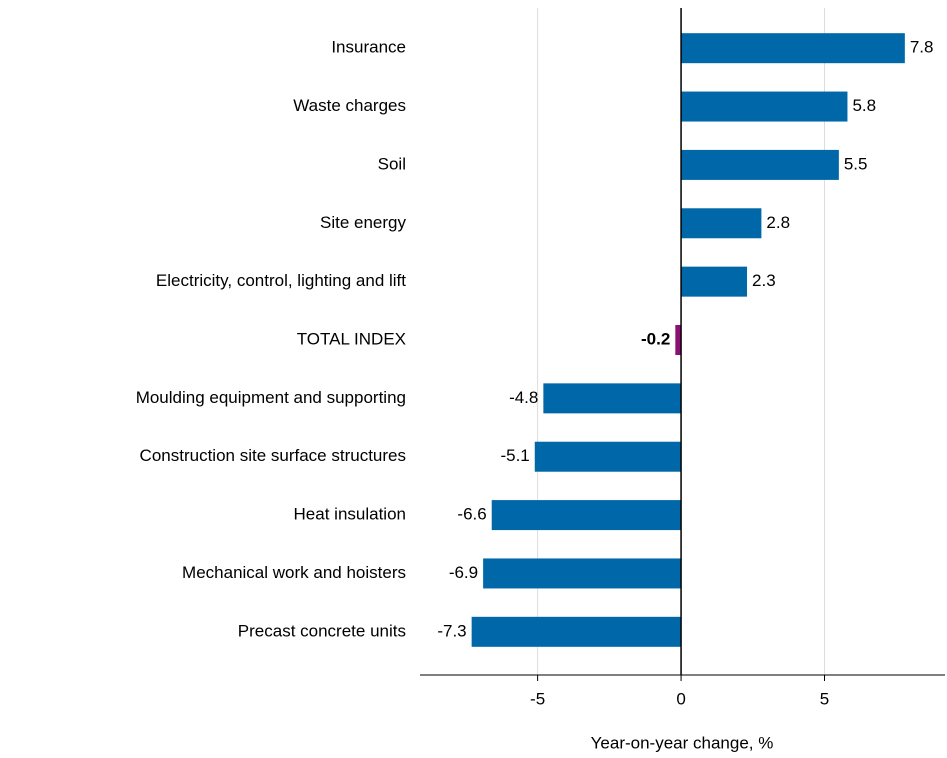 The image size is (947, 758). What do you see at coordinates (349, 105) in the screenshot?
I see `y-tick-label: Waste charges` at bounding box center [349, 105].